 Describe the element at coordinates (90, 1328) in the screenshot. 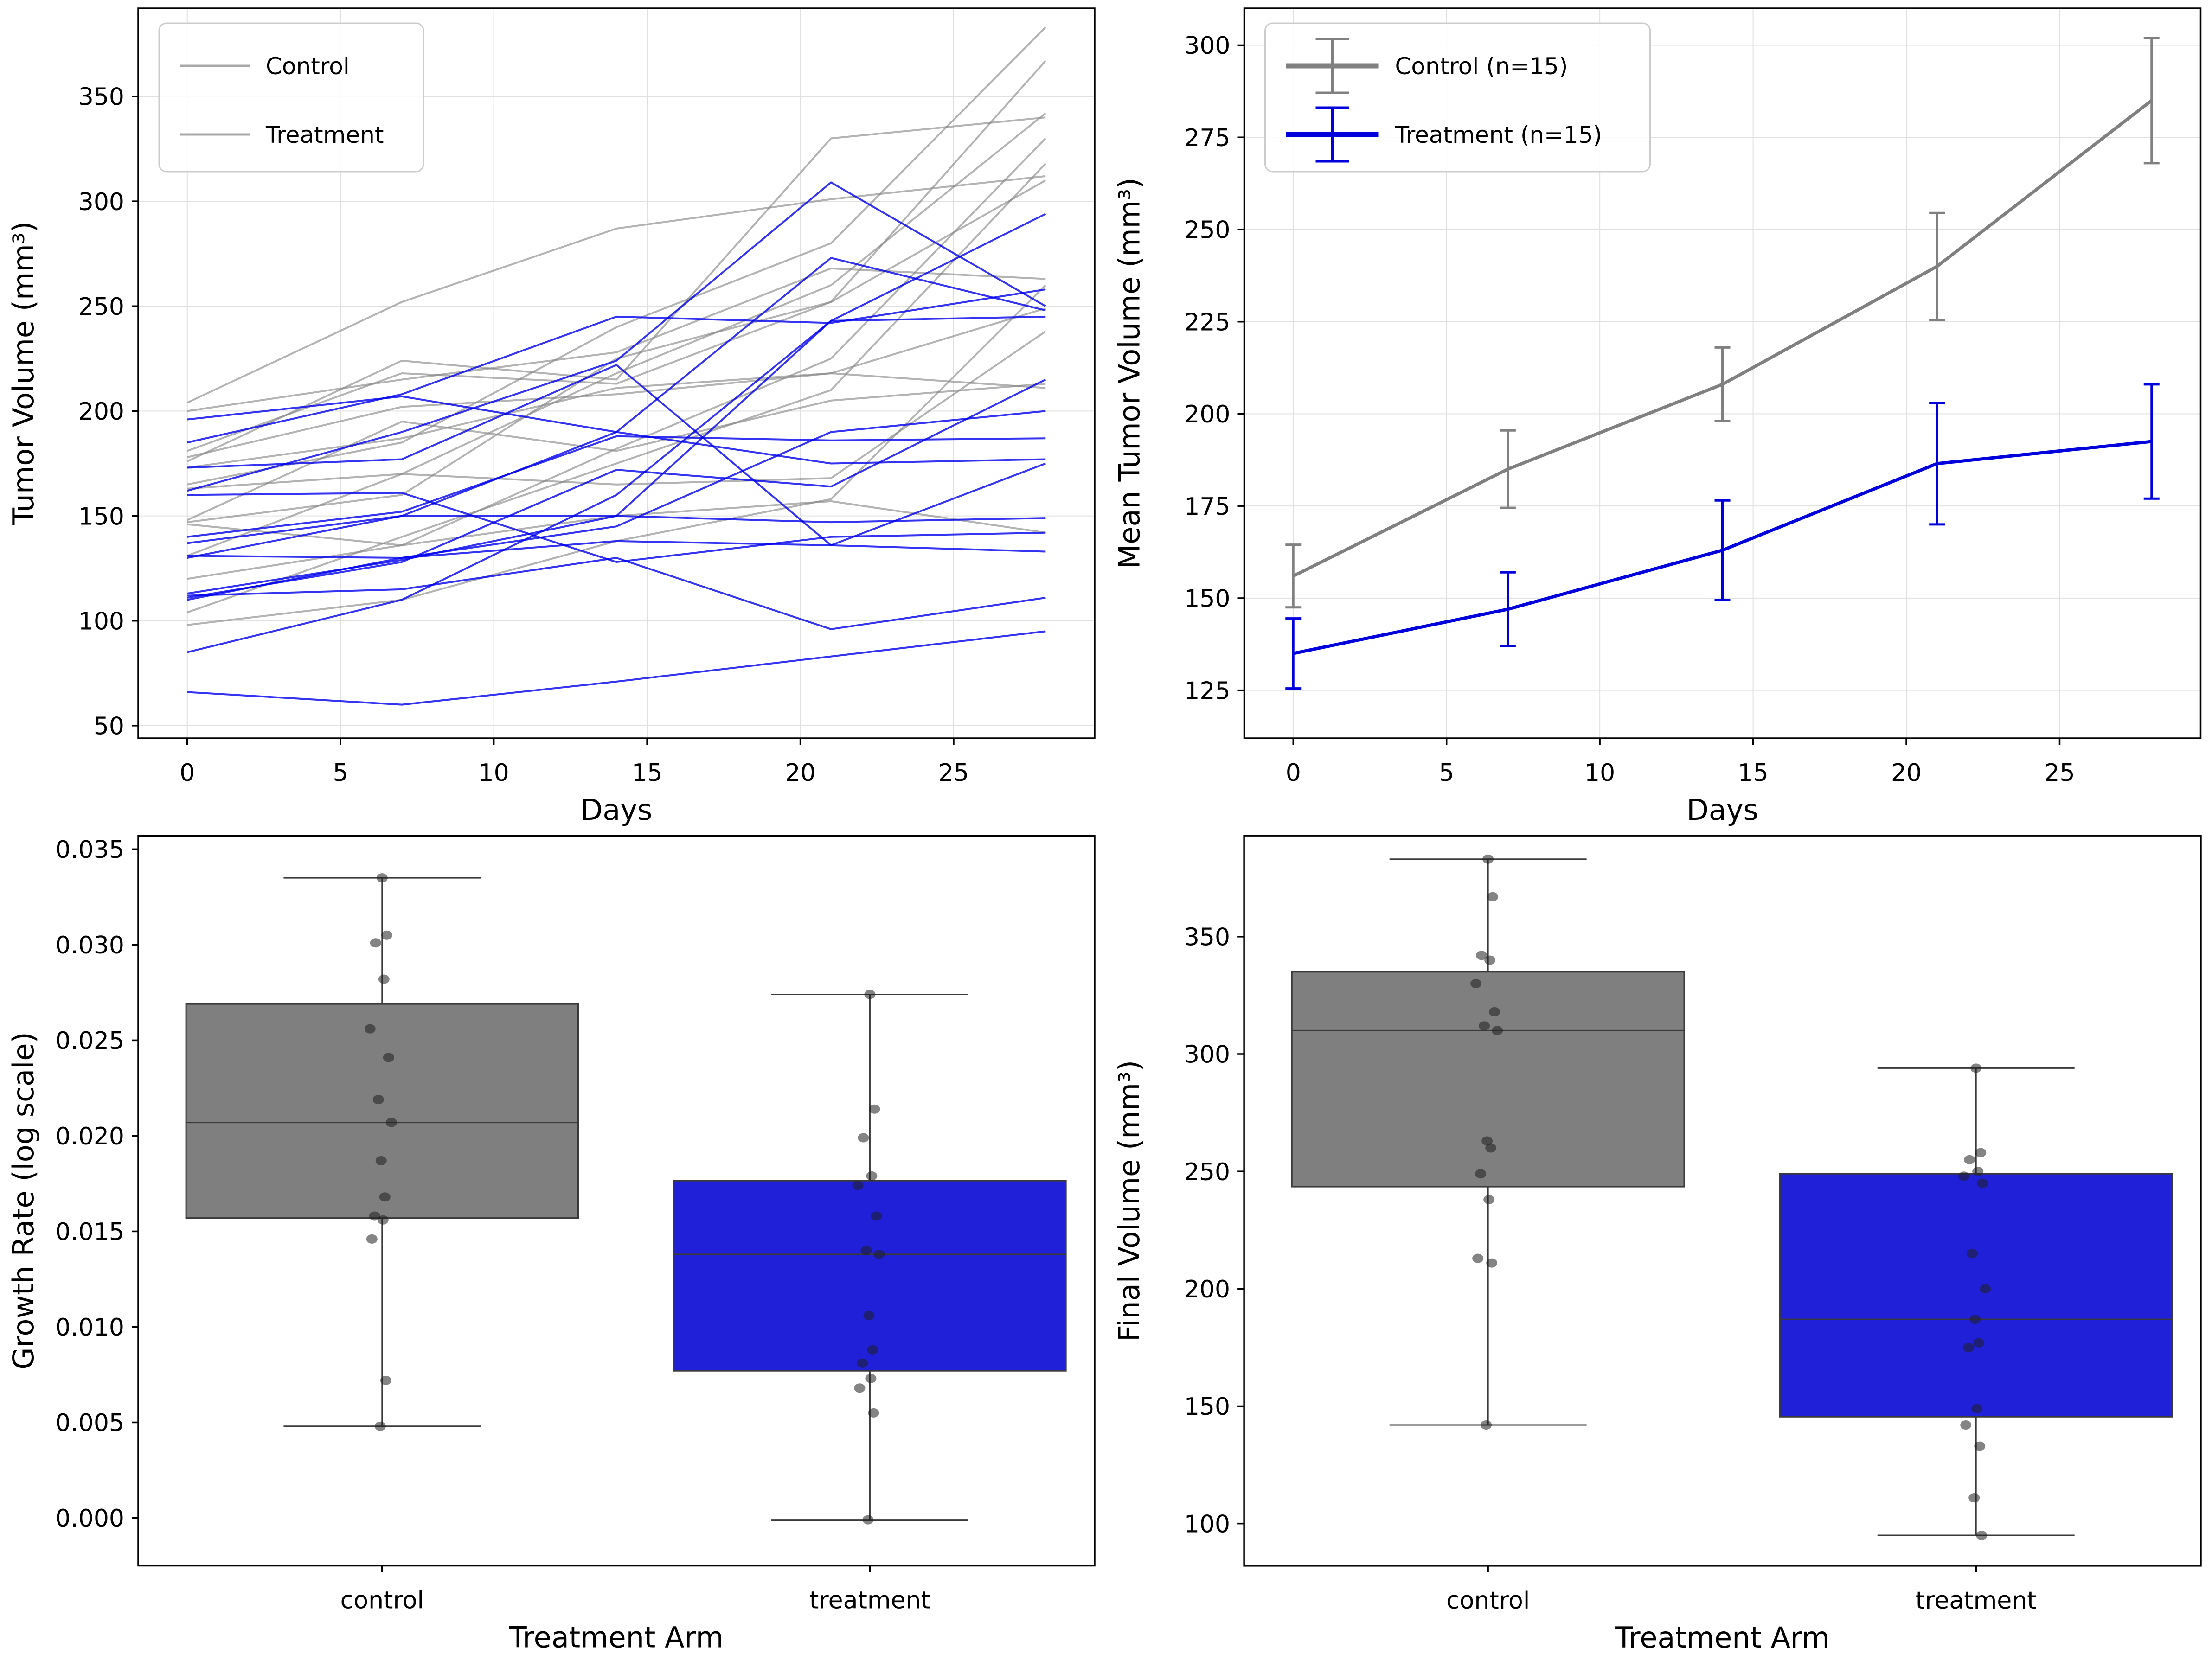

I see `y-tick-label: 0.010` at that location.